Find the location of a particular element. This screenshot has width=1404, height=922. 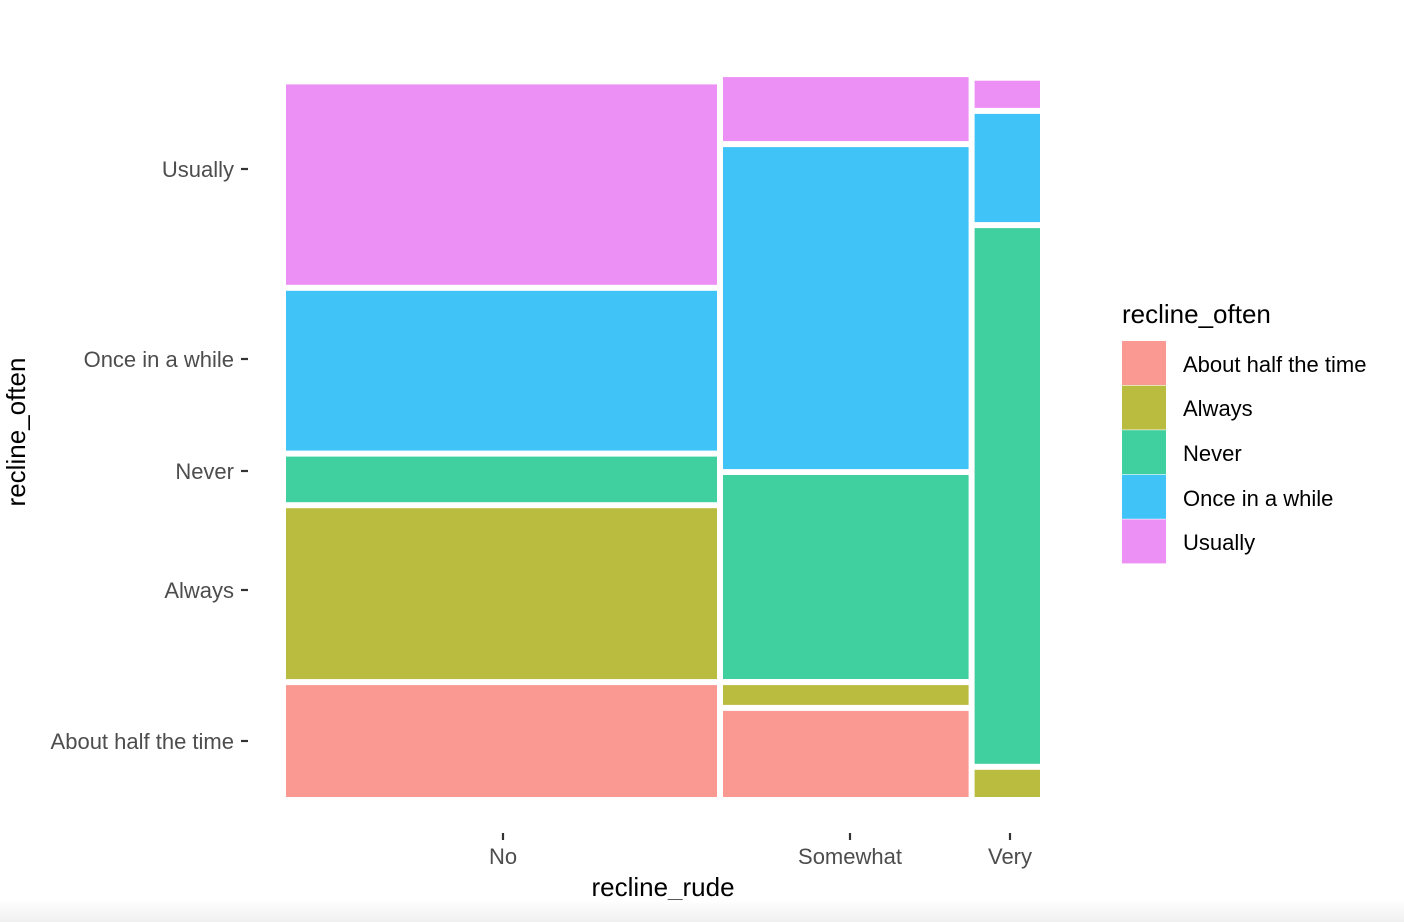

x-tick-label-somewhat: Somewhat is located at coordinates (850, 856).